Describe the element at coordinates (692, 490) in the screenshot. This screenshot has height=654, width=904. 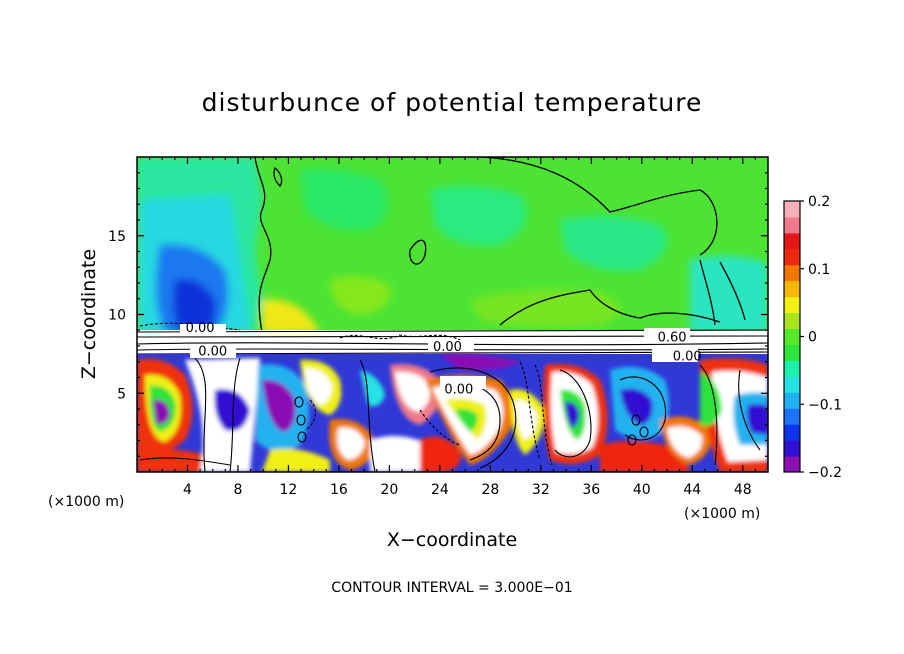
I see `x-tick-label: 44` at that location.